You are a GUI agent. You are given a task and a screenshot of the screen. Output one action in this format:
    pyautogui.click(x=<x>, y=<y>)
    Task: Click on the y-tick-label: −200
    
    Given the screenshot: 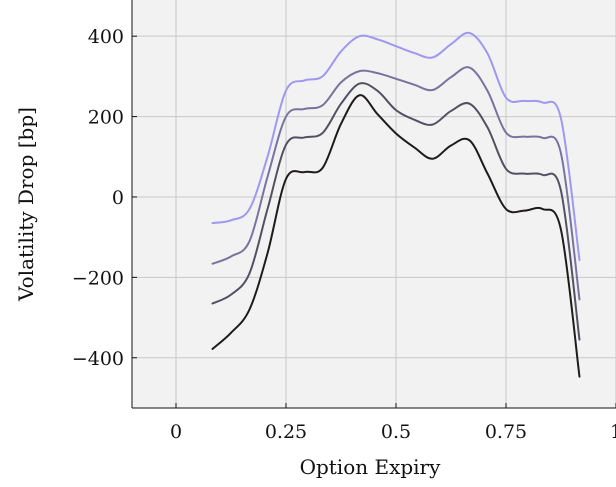 What is the action you would take?
    pyautogui.click(x=98, y=278)
    